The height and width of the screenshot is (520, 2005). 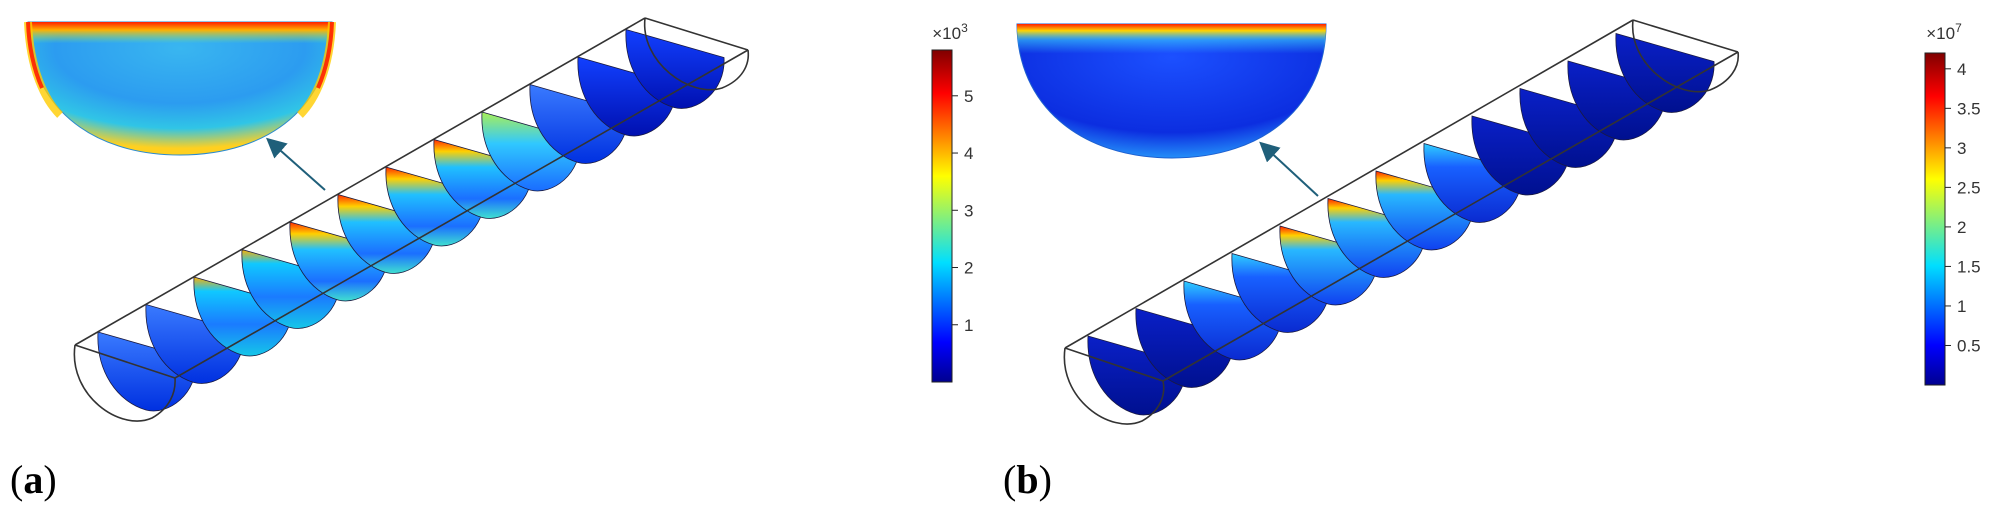 I want to click on colorbar-tick-label: 0.5, so click(x=1969, y=345).